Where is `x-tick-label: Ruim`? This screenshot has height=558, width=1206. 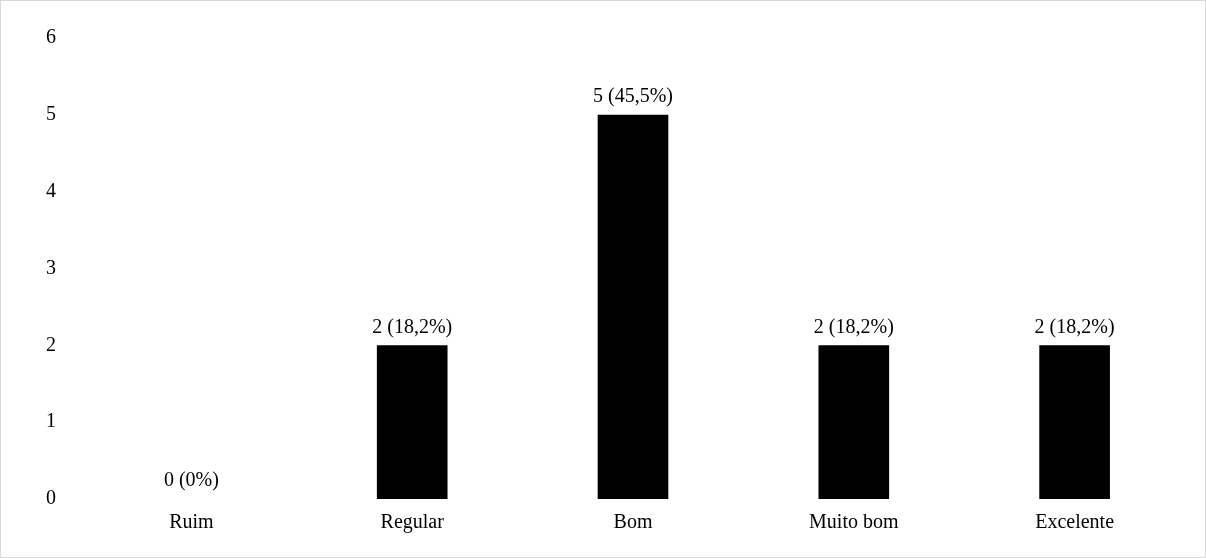 x-tick-label: Ruim is located at coordinates (192, 521).